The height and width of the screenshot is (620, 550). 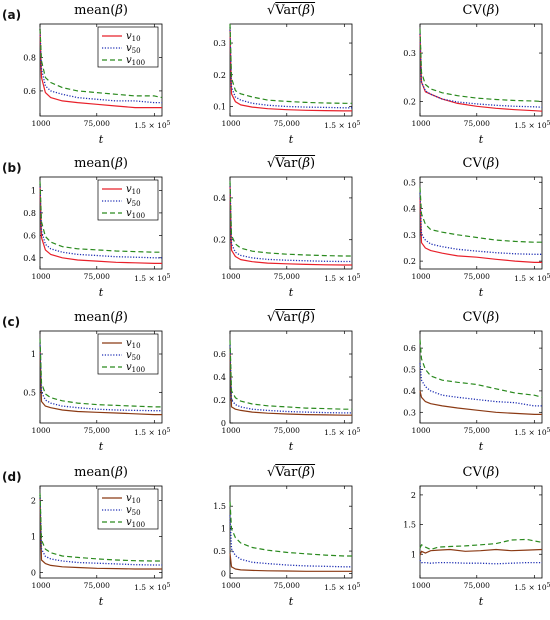 I want to click on y-tick-label: 2, so click(x=413, y=495).